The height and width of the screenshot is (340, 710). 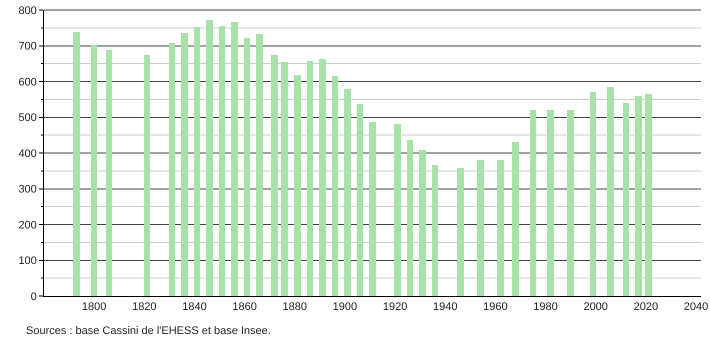 I want to click on x-tick-label: 2020, so click(x=646, y=307).